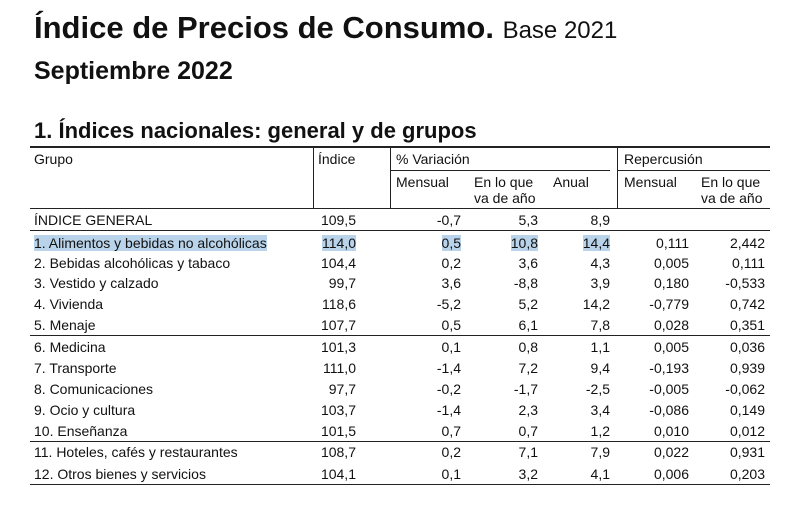 The image size is (810, 516). What do you see at coordinates (596, 243) in the screenshot?
I see `cell: 14,4` at bounding box center [596, 243].